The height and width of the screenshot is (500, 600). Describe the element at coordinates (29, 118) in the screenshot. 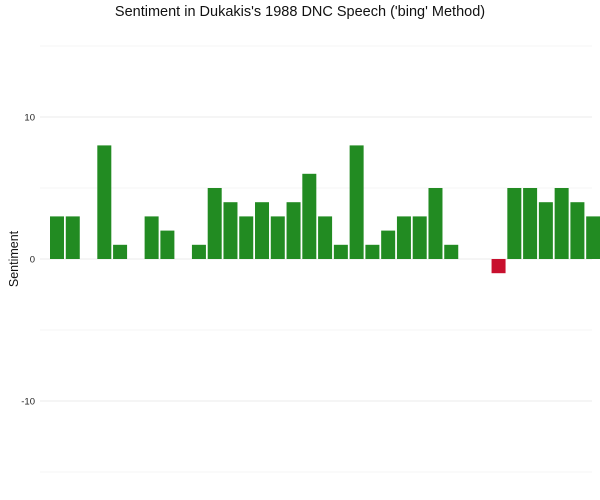

I see `y-tick-label: 10` at that location.